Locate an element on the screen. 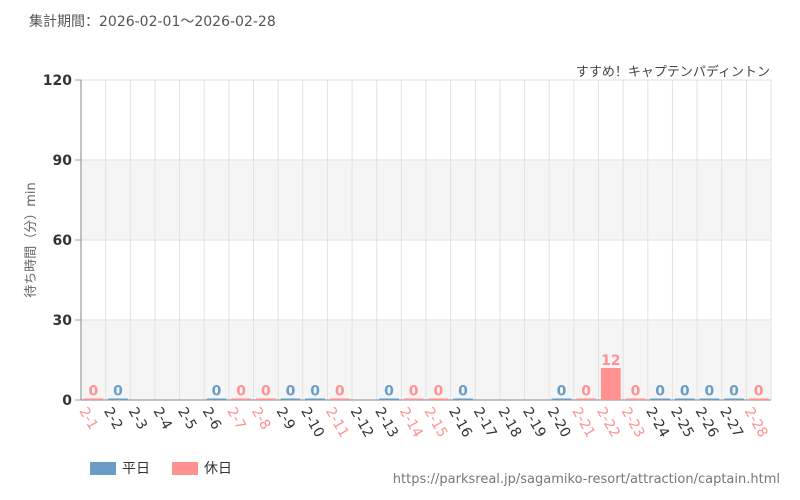 Image resolution: width=800 pixels, height=500 pixels. y-tick-label: 90 is located at coordinates (63, 161).